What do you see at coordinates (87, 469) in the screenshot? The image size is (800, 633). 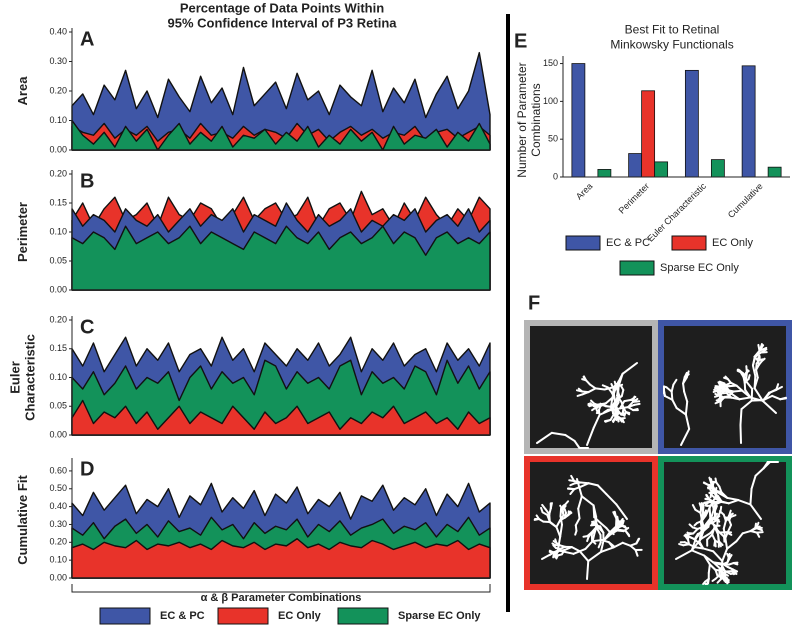 I see `panel-letter: D` at bounding box center [87, 469].